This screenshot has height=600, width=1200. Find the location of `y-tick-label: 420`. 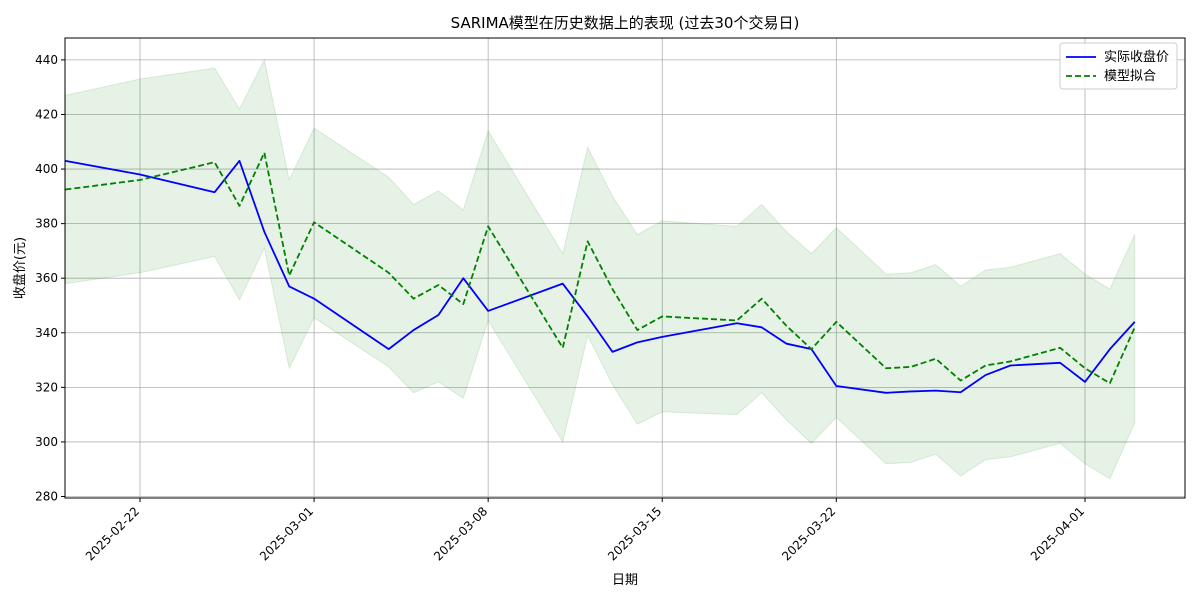

y-tick-label: 420 is located at coordinates (46, 114).